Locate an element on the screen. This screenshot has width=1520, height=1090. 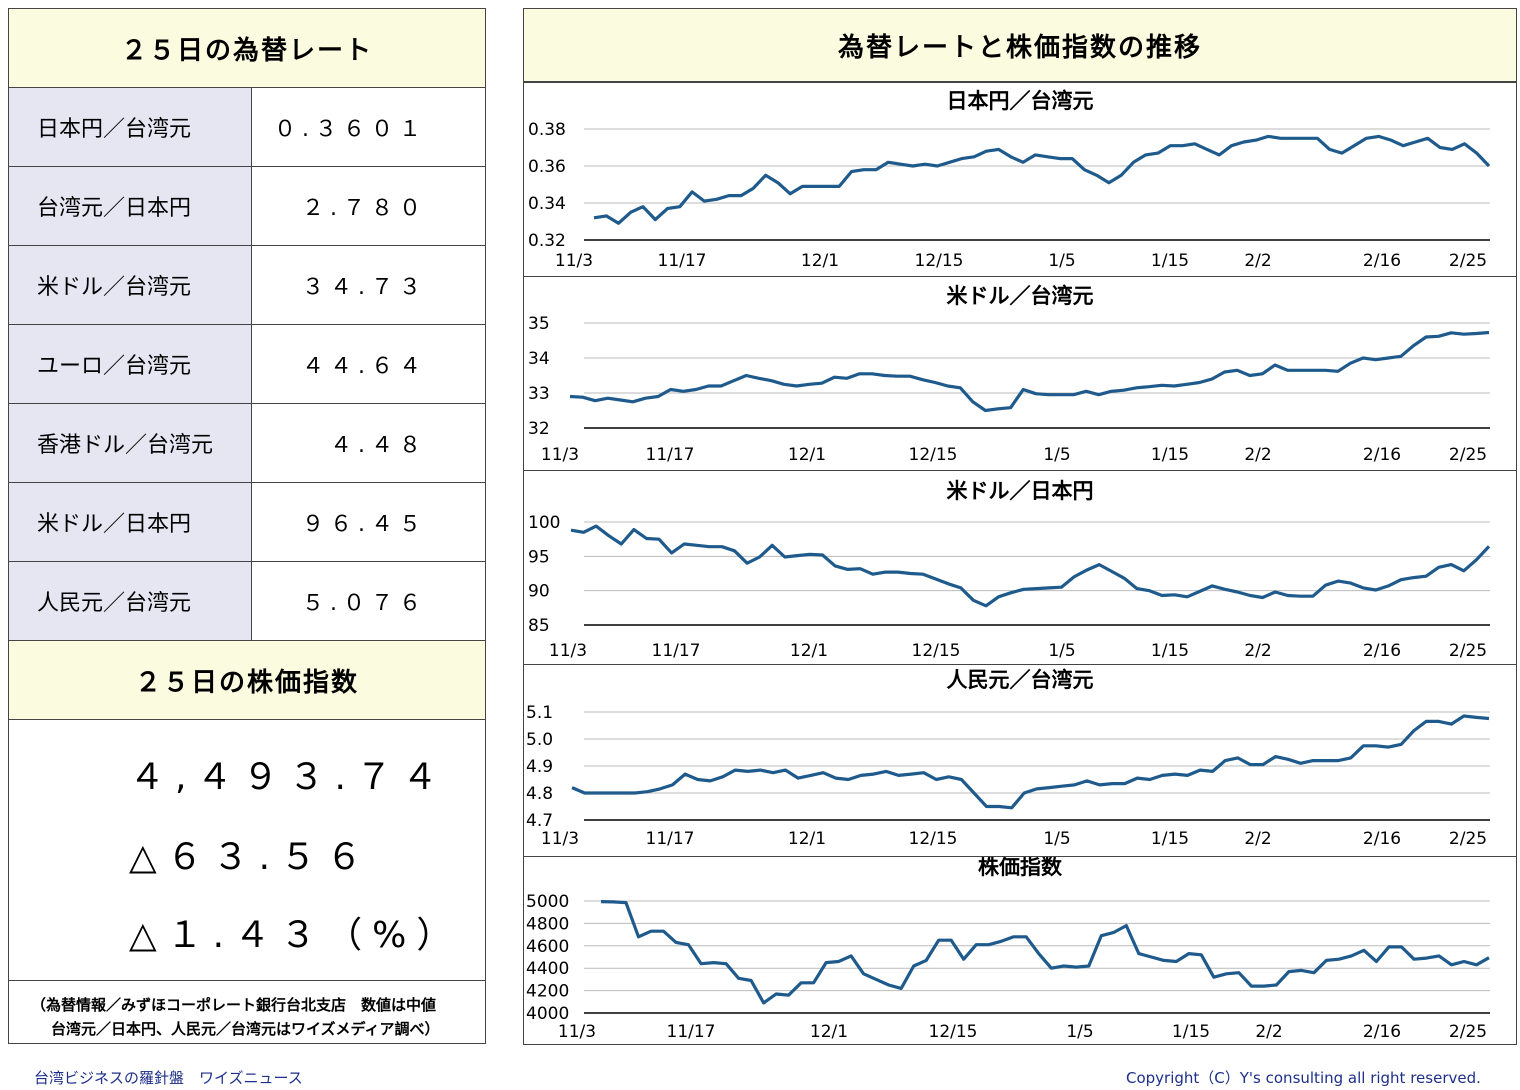
y-tick-label: 4200 is located at coordinates (547, 992).